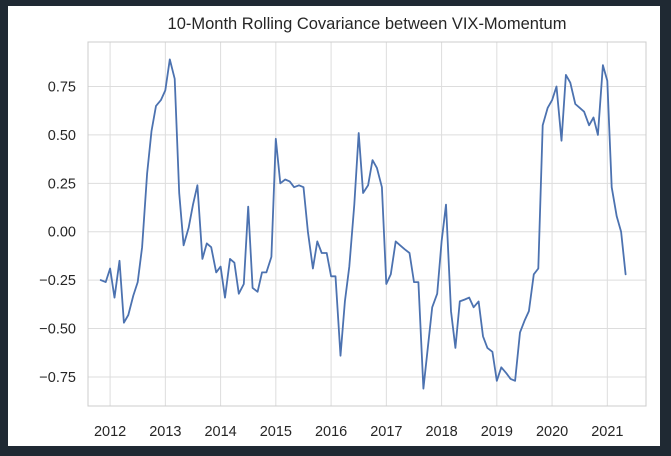 The image size is (671, 456). What do you see at coordinates (386, 432) in the screenshot?
I see `x-tick-label: 2017` at bounding box center [386, 432].